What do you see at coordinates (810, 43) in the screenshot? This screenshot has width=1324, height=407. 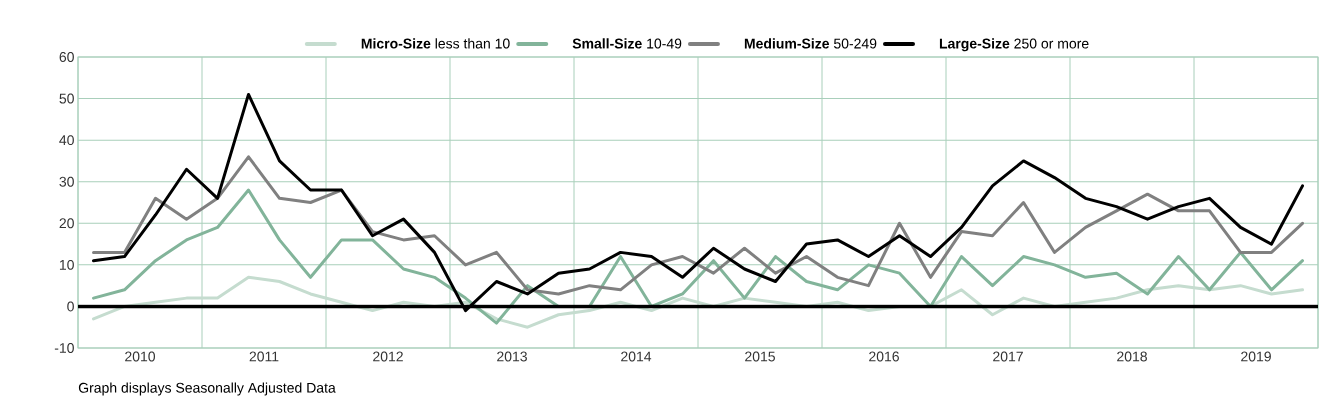 I see `legend-label: Medium-Size 50-249` at bounding box center [810, 43].